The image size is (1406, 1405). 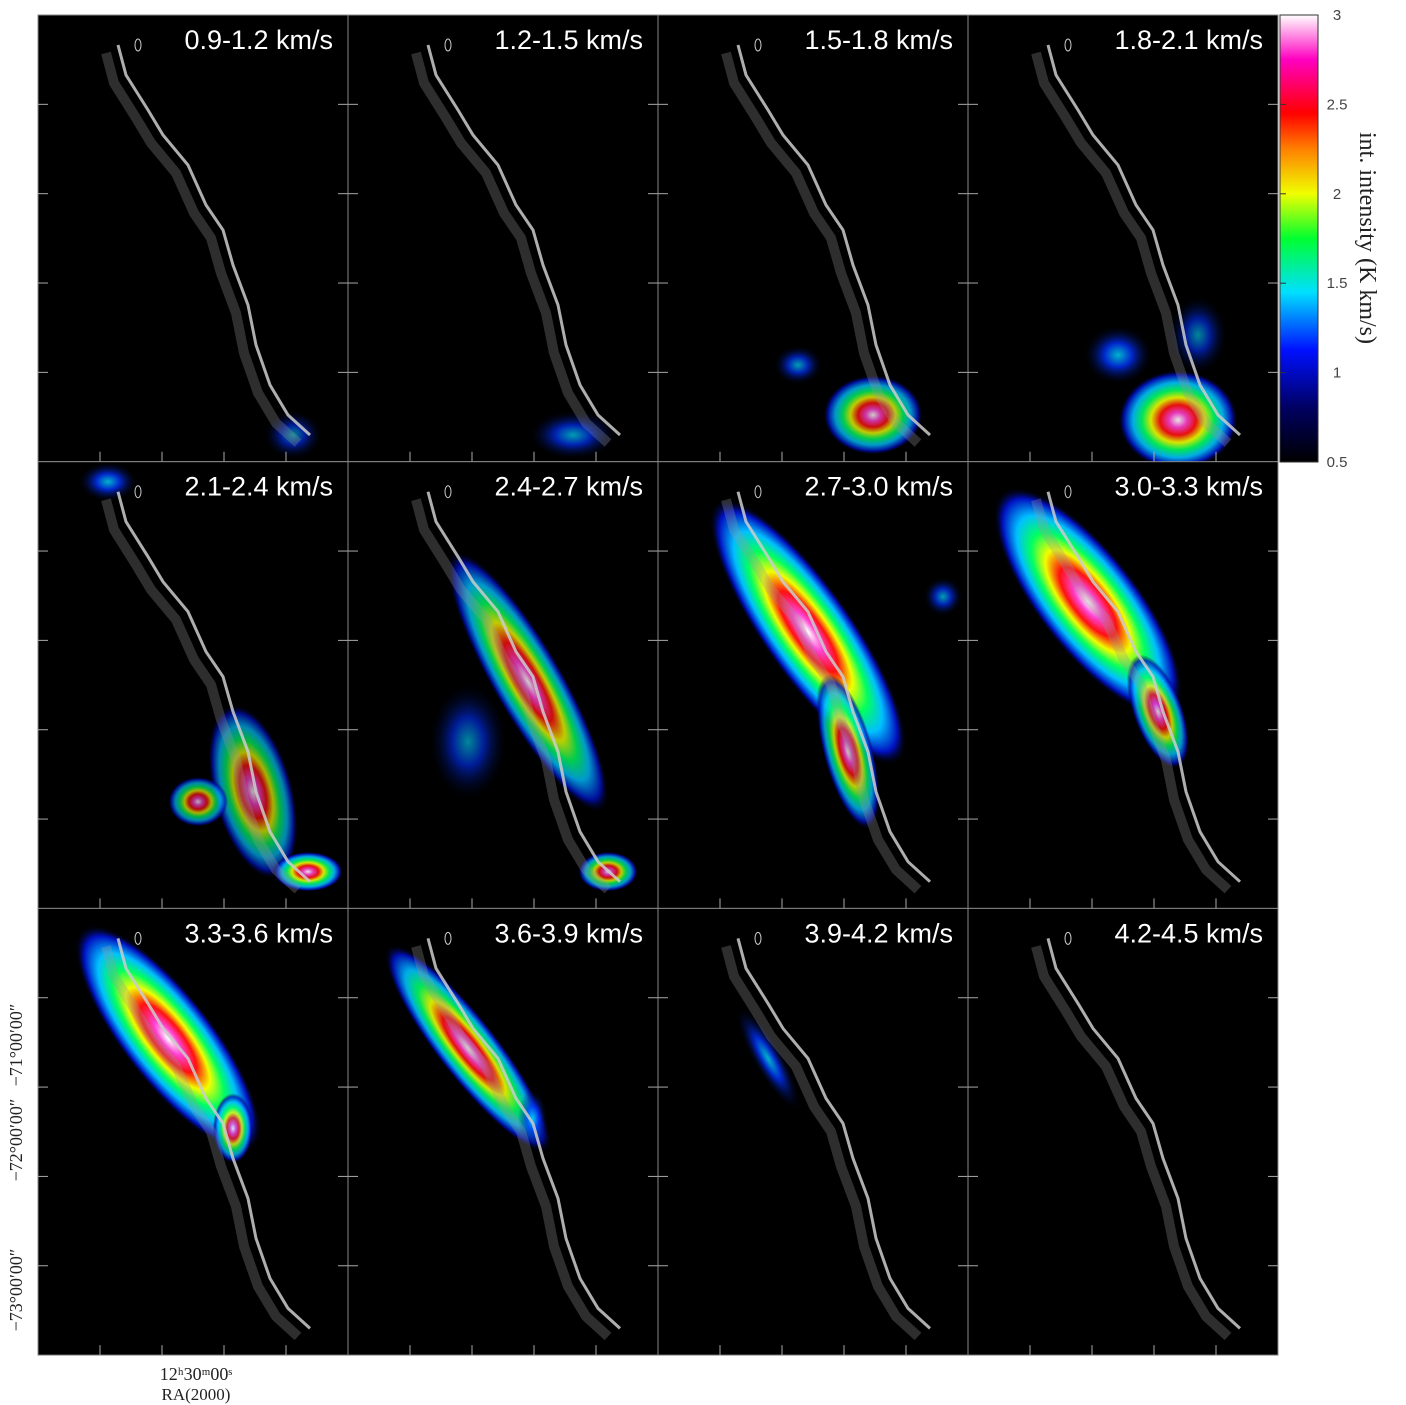 I want to click on colorbar-tick-label: 0.5, so click(x=1337, y=462).